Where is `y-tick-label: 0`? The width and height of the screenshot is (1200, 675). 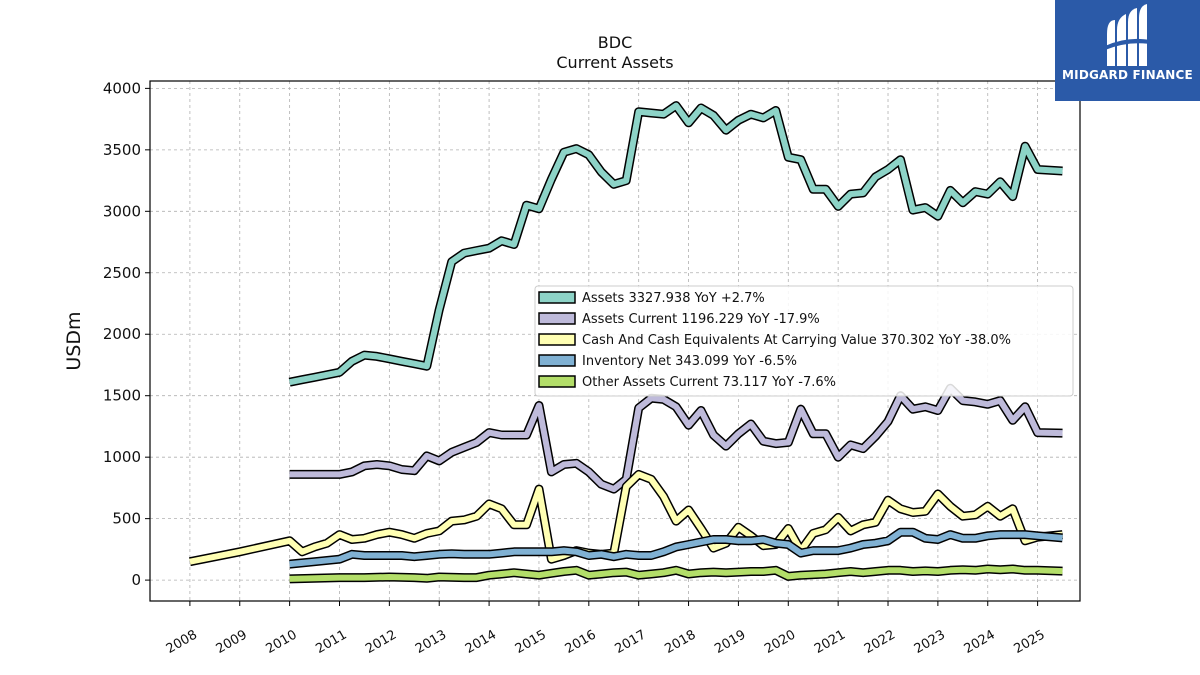
y-tick-label: 0 is located at coordinates (136, 580).